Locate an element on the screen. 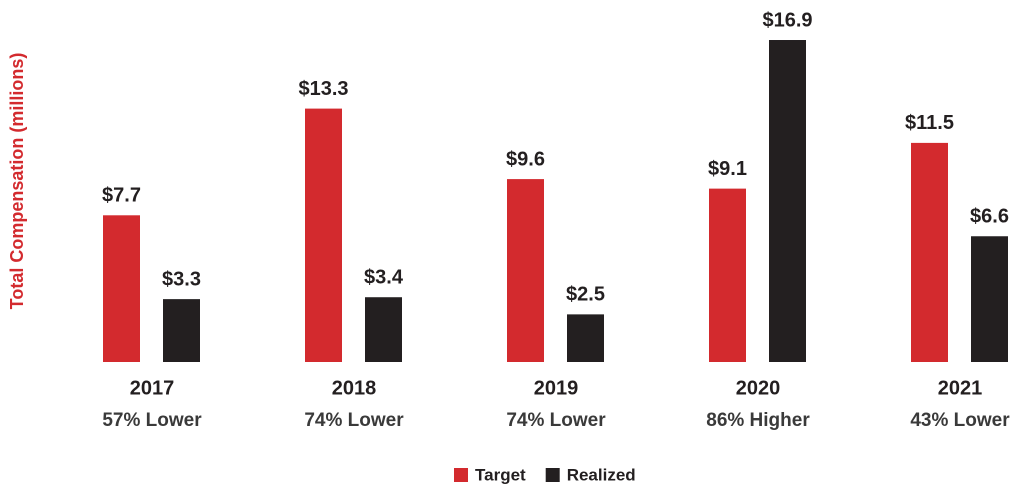  x-tick-label: 2020 is located at coordinates (758, 388).